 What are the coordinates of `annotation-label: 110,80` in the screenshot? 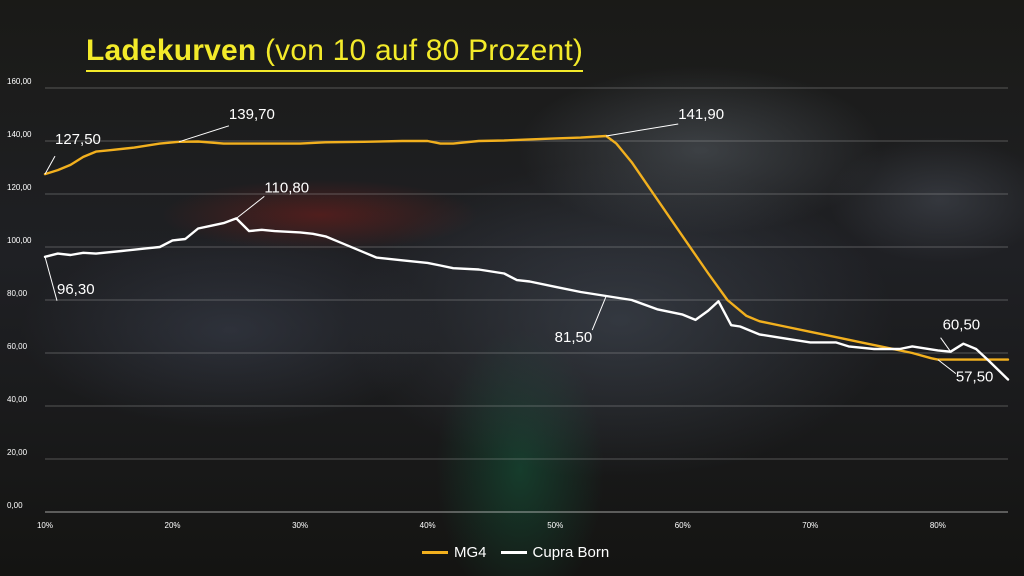 It's located at (286, 187).